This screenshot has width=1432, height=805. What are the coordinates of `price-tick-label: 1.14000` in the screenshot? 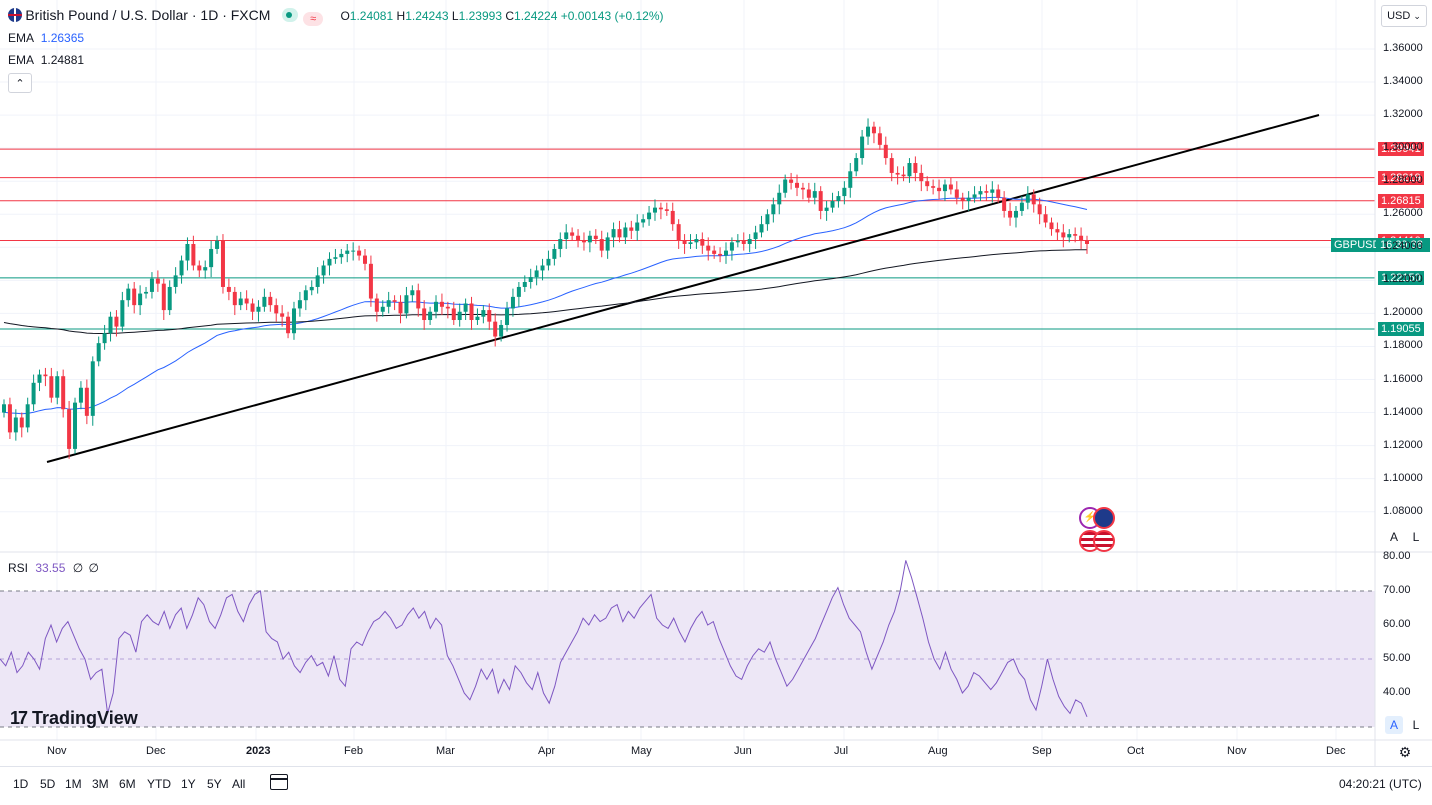 It's located at (1403, 411).